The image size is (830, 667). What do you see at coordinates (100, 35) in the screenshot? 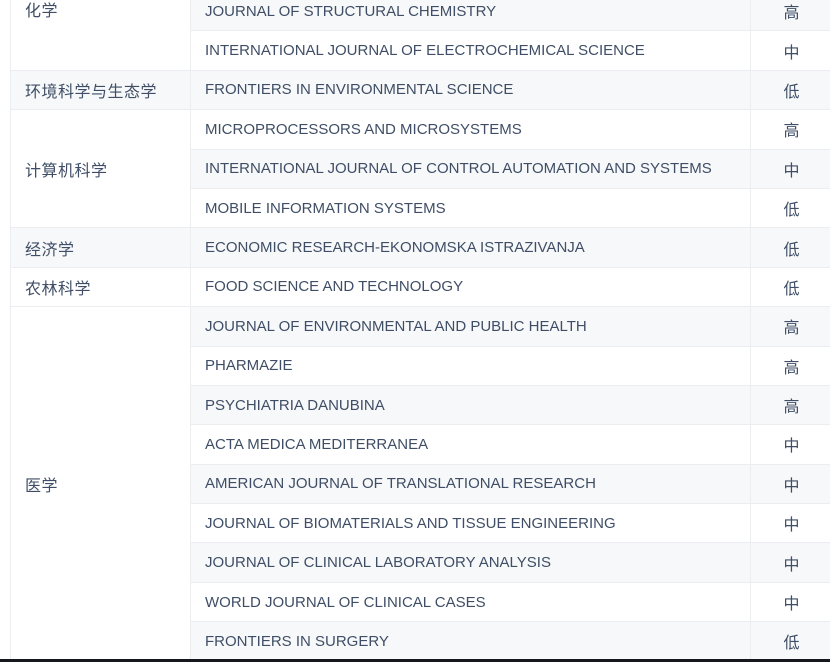
I see `category-cell-chemistry: 化学` at bounding box center [100, 35].